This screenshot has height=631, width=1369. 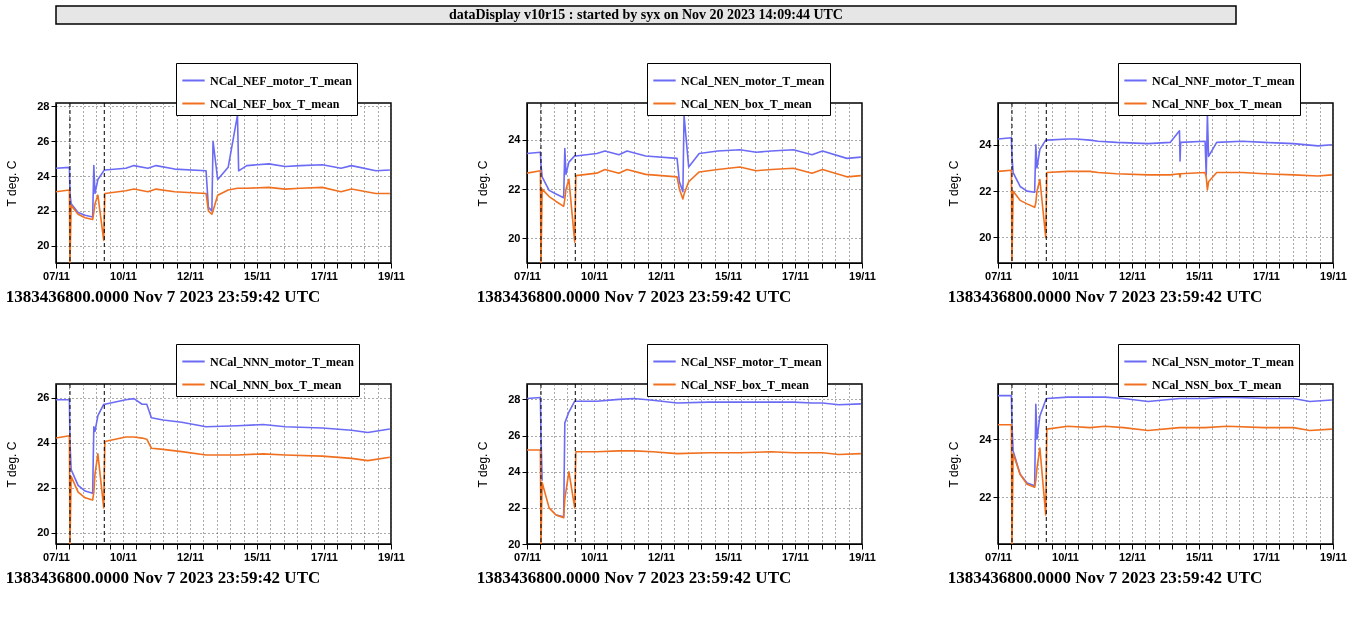 What do you see at coordinates (745, 384) in the screenshot?
I see `legend-label: NCal_NSF_box_T_mean` at bounding box center [745, 384].